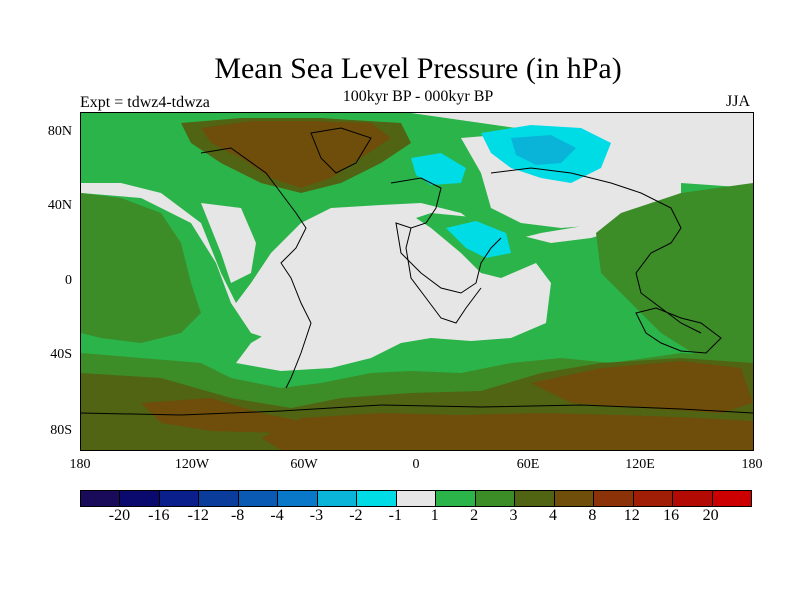  What do you see at coordinates (226, 415) in the screenshot?
I see `contour-pos4-southpacific` at bounding box center [226, 415].